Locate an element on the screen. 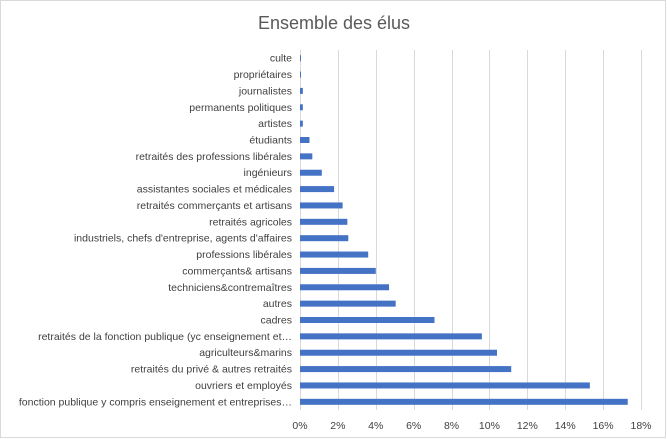 The width and height of the screenshot is (667, 439). category-label: ingénieurs is located at coordinates (268, 173).